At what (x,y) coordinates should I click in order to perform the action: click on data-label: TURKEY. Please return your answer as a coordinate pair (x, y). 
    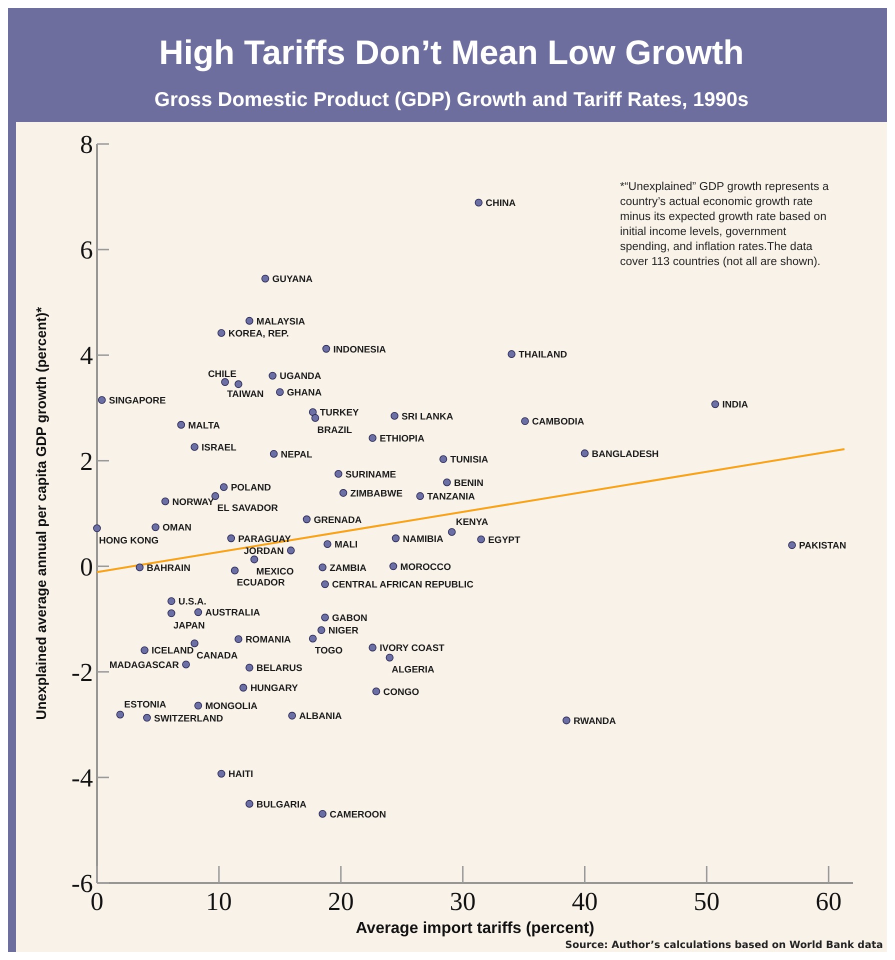
    Looking at the image, I should click on (340, 413).